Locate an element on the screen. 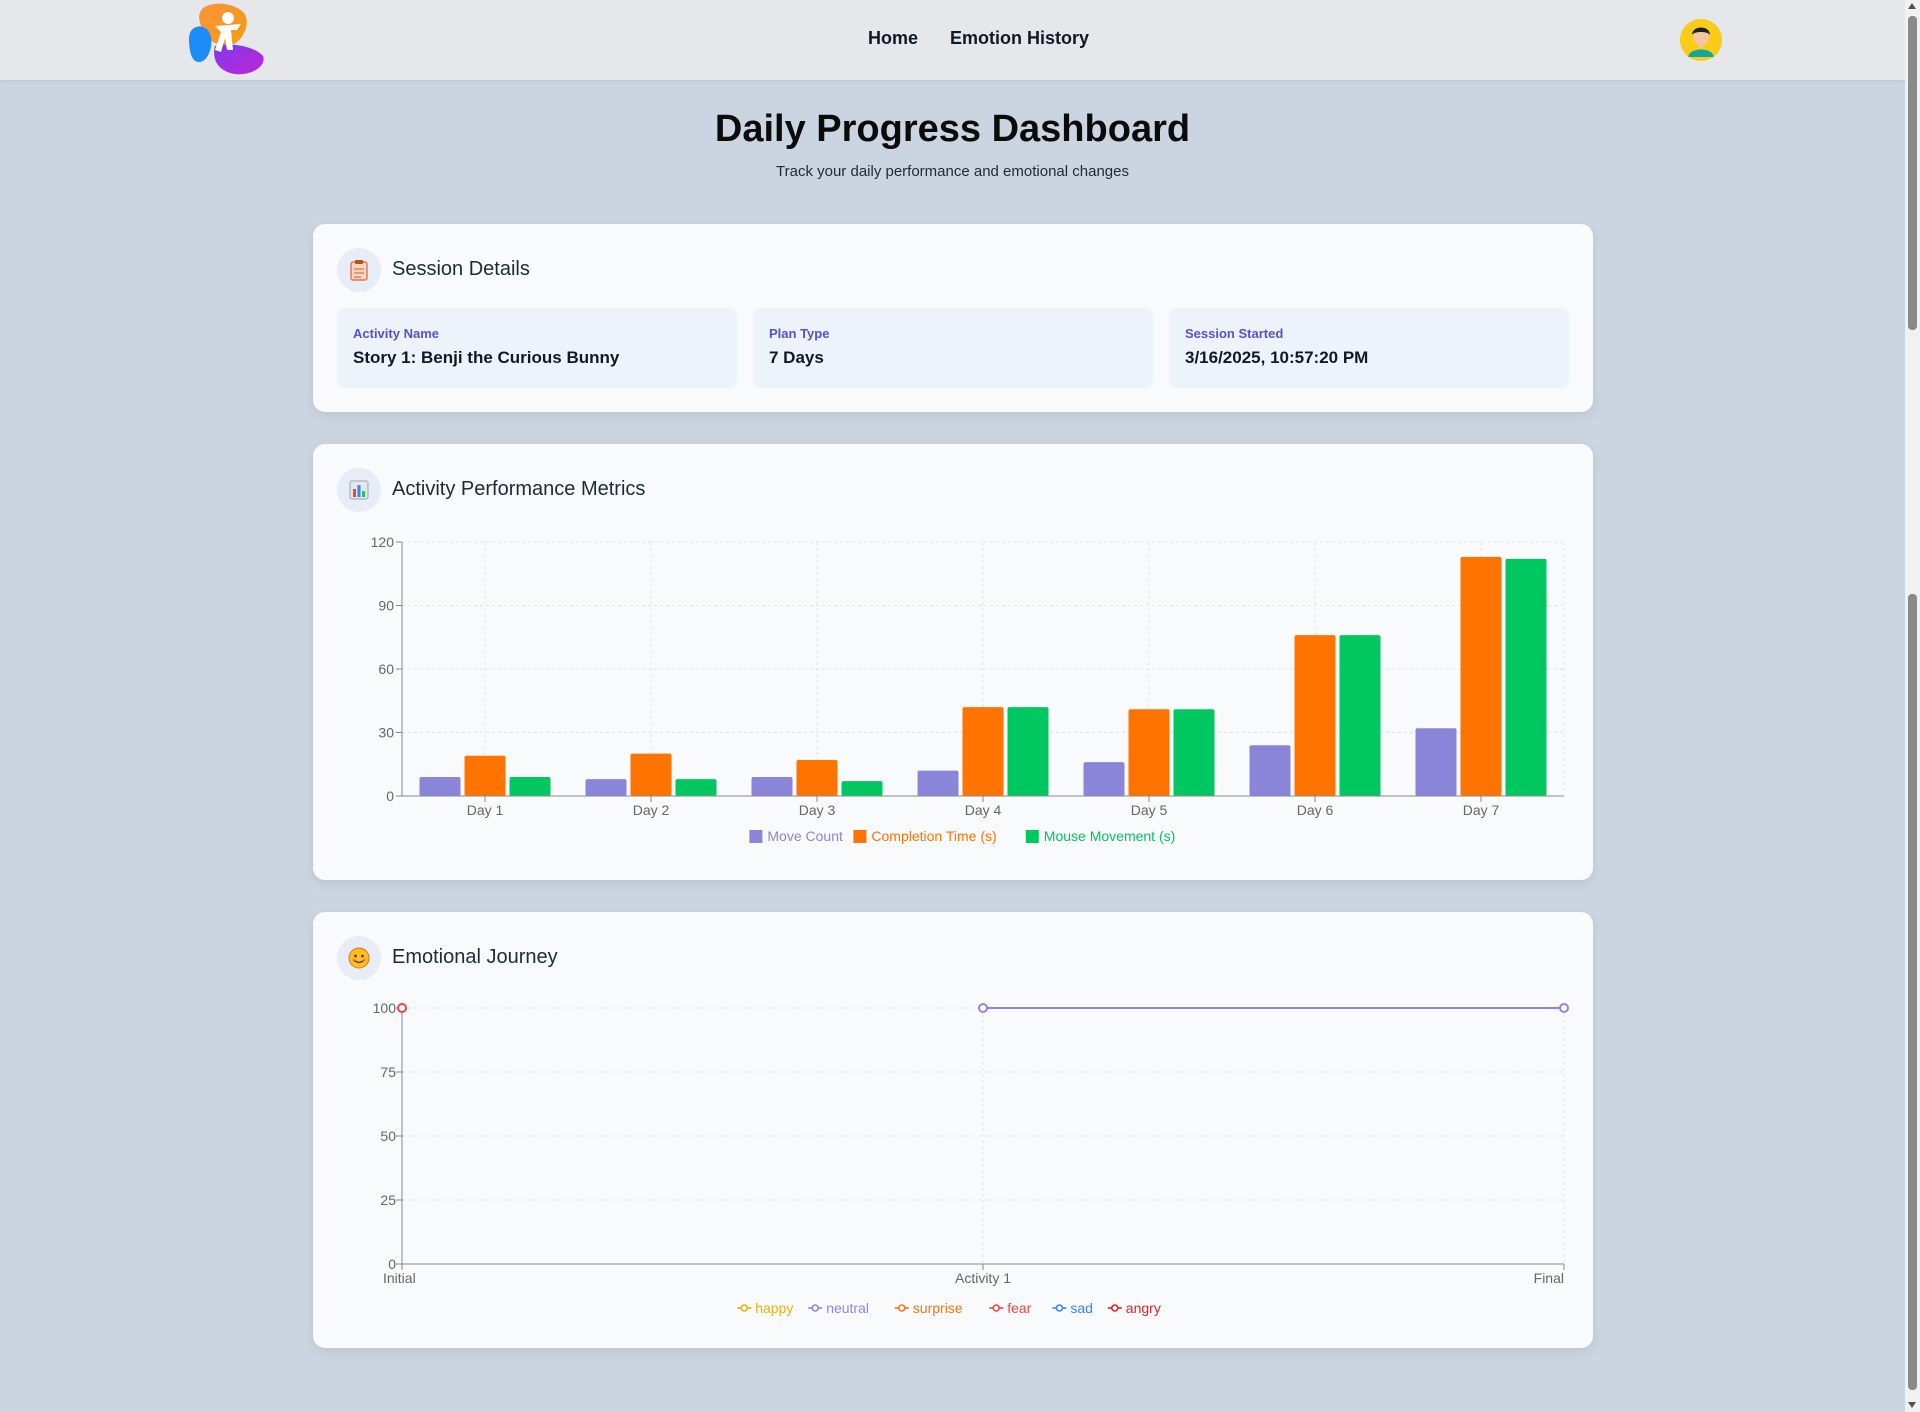 The image size is (1920, 1412). bar-chart-x-tick-label: Day 7 is located at coordinates (1481, 810).